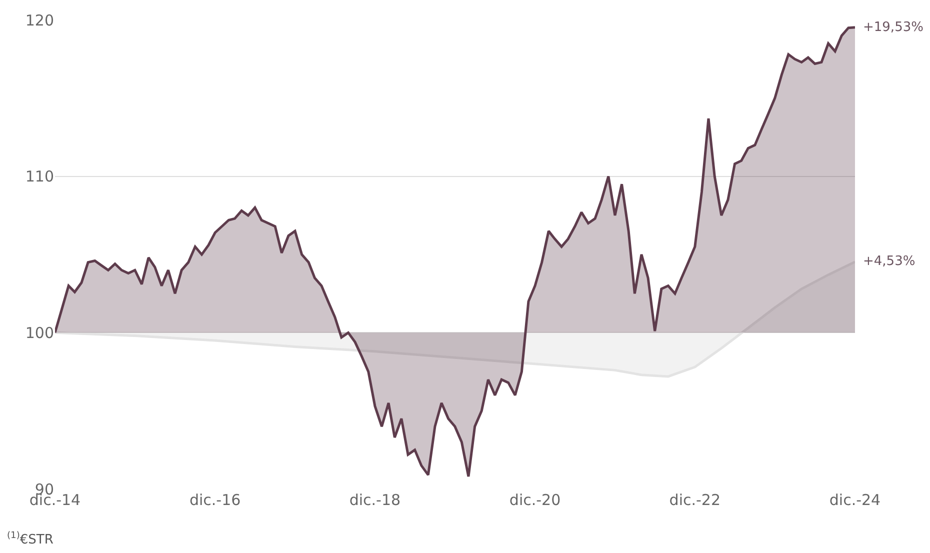 This screenshot has height=553, width=930. Describe the element at coordinates (375, 500) in the screenshot. I see `x-tick-label: dic.-18` at that location.